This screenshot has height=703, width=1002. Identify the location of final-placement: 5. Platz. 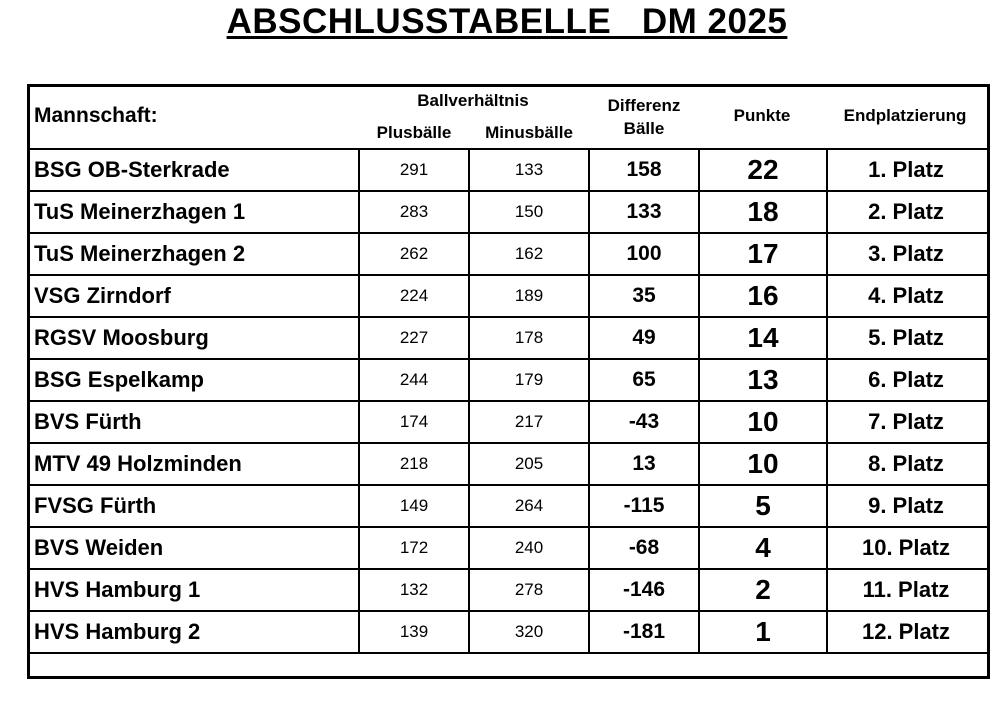
(906, 337).